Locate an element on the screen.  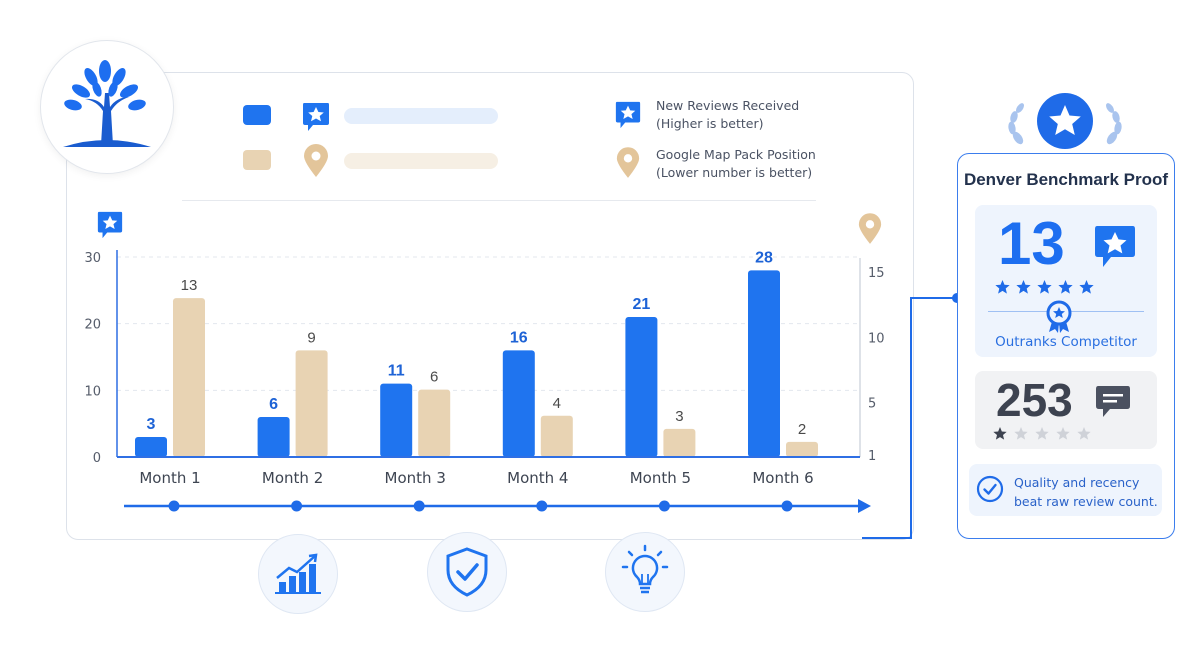
growth-feature-badge is located at coordinates (298, 574).